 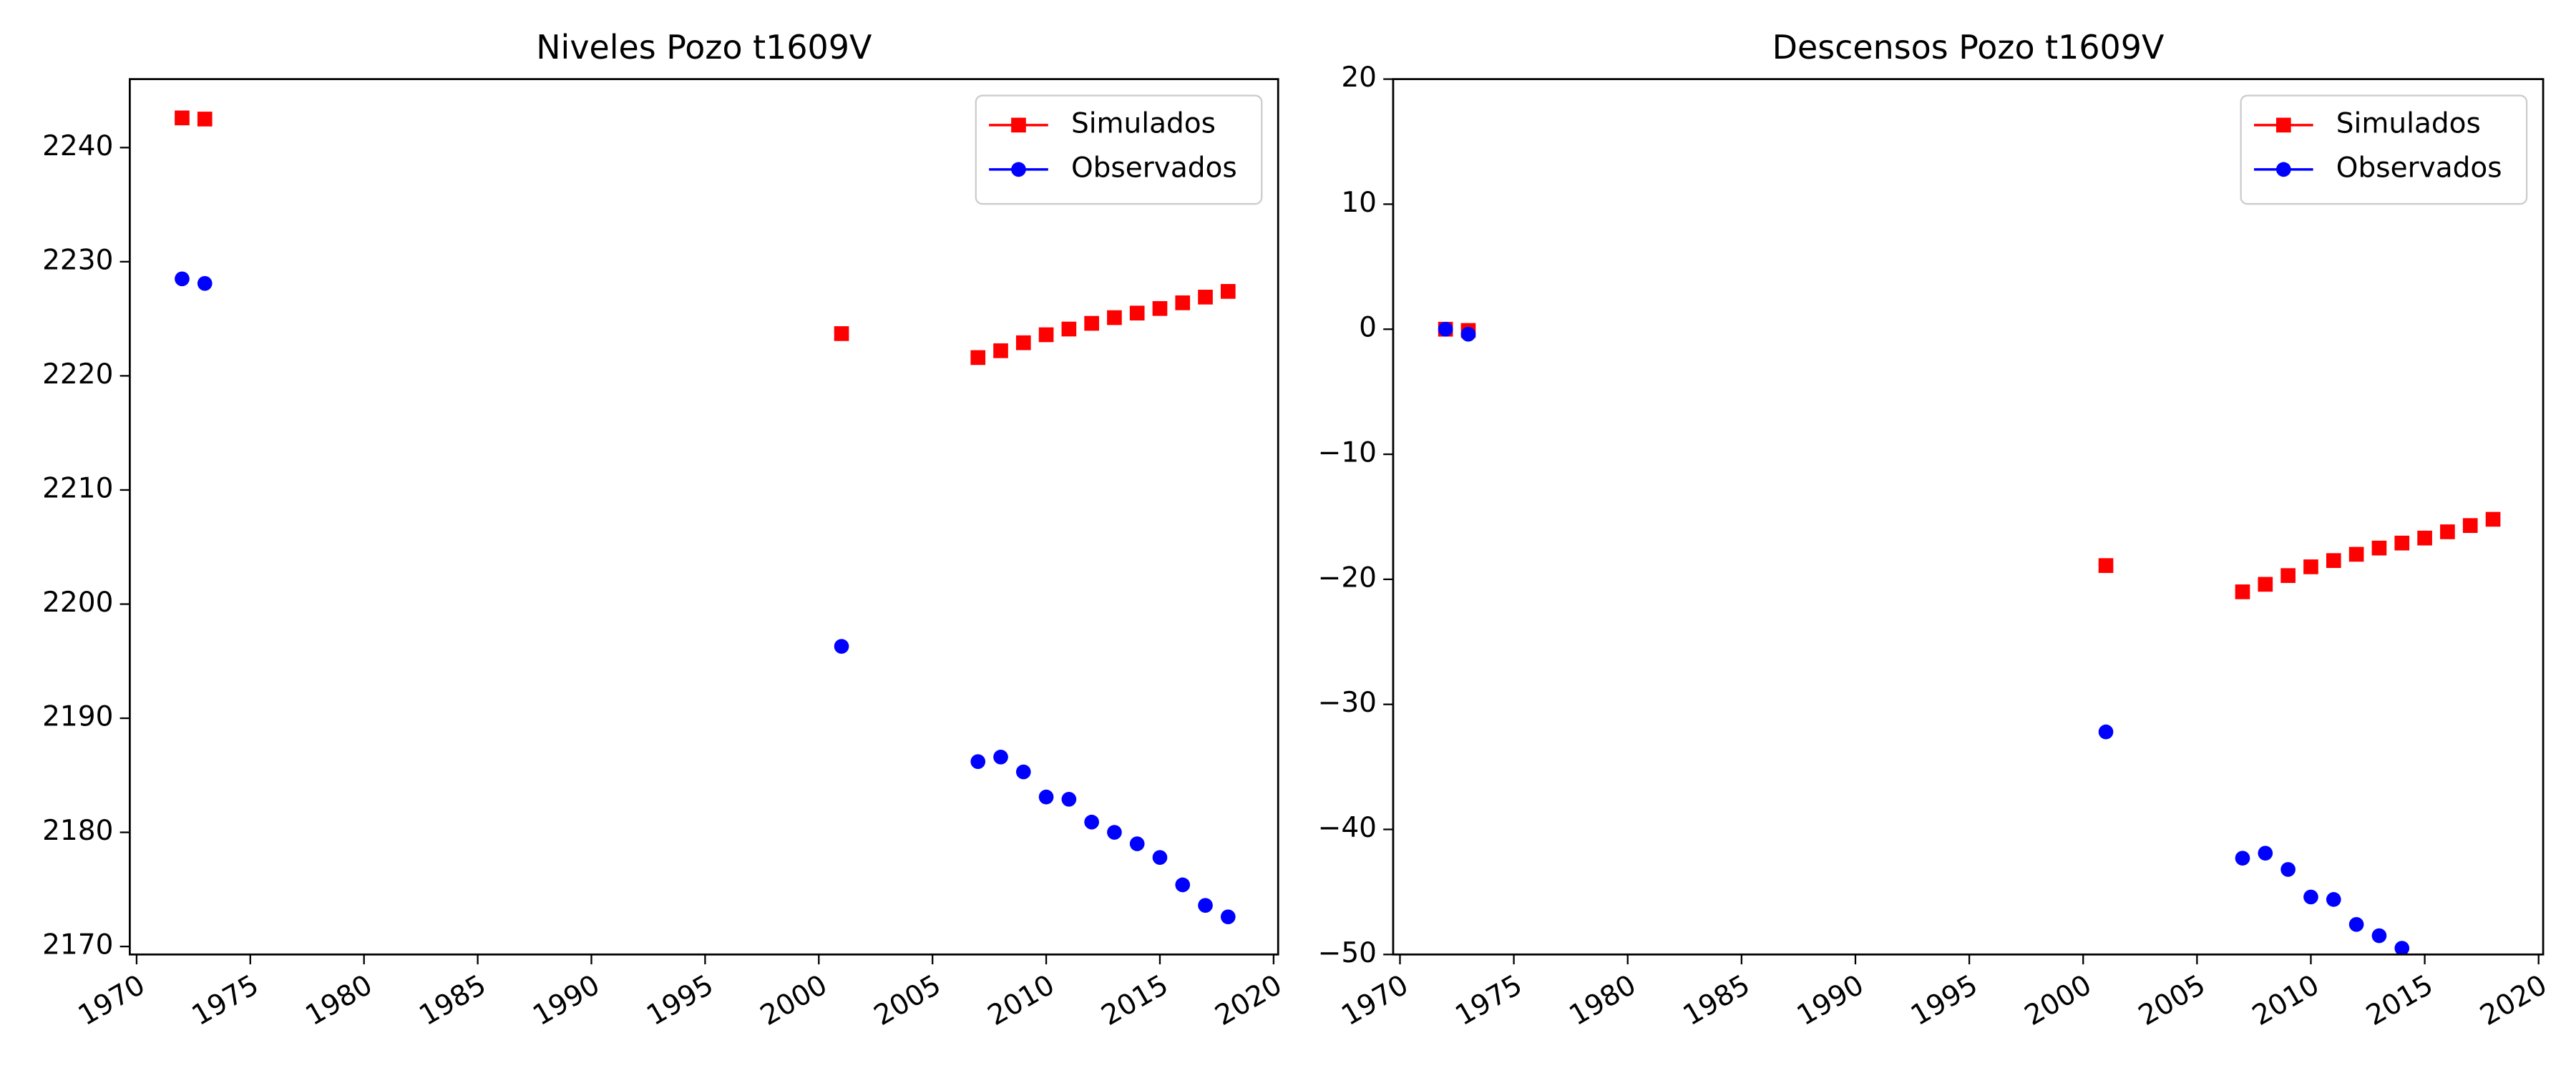 I want to click on y-tick-label: 2230, so click(x=77, y=260).